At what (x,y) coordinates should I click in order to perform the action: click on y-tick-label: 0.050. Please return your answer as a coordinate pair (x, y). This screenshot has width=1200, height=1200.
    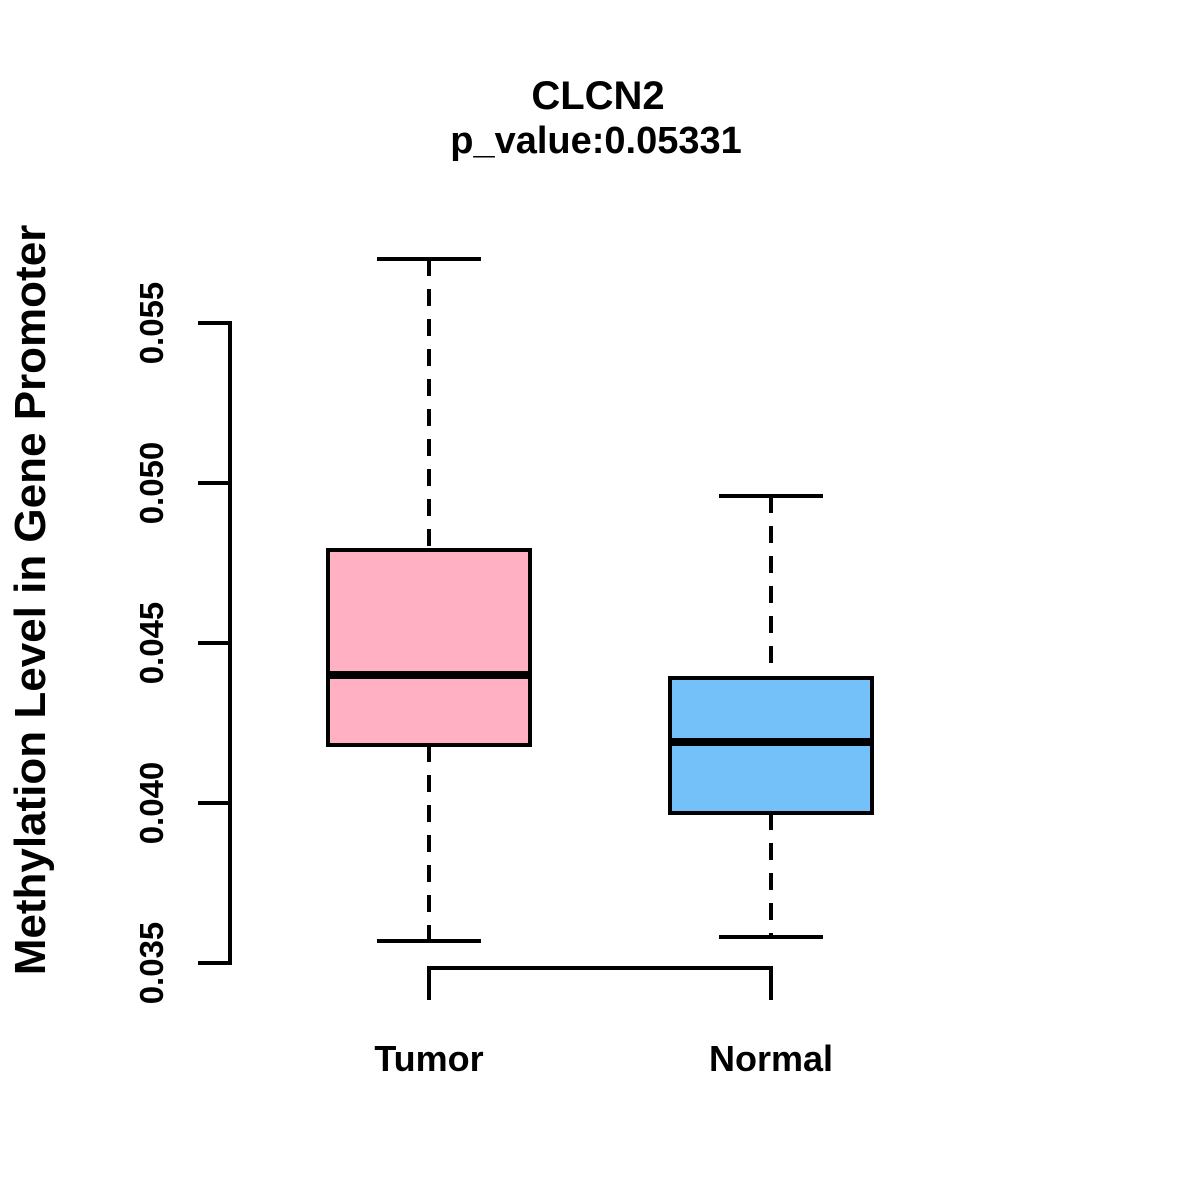
    Looking at the image, I should click on (151, 483).